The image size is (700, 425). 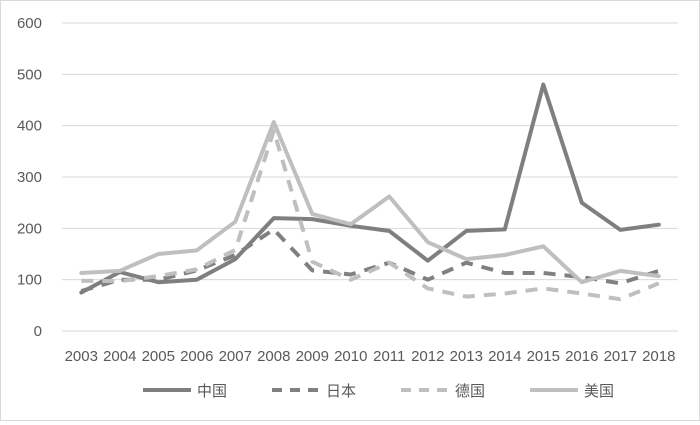 What do you see at coordinates (620, 356) in the screenshot?
I see `x-tick-label-2017: 2017` at bounding box center [620, 356].